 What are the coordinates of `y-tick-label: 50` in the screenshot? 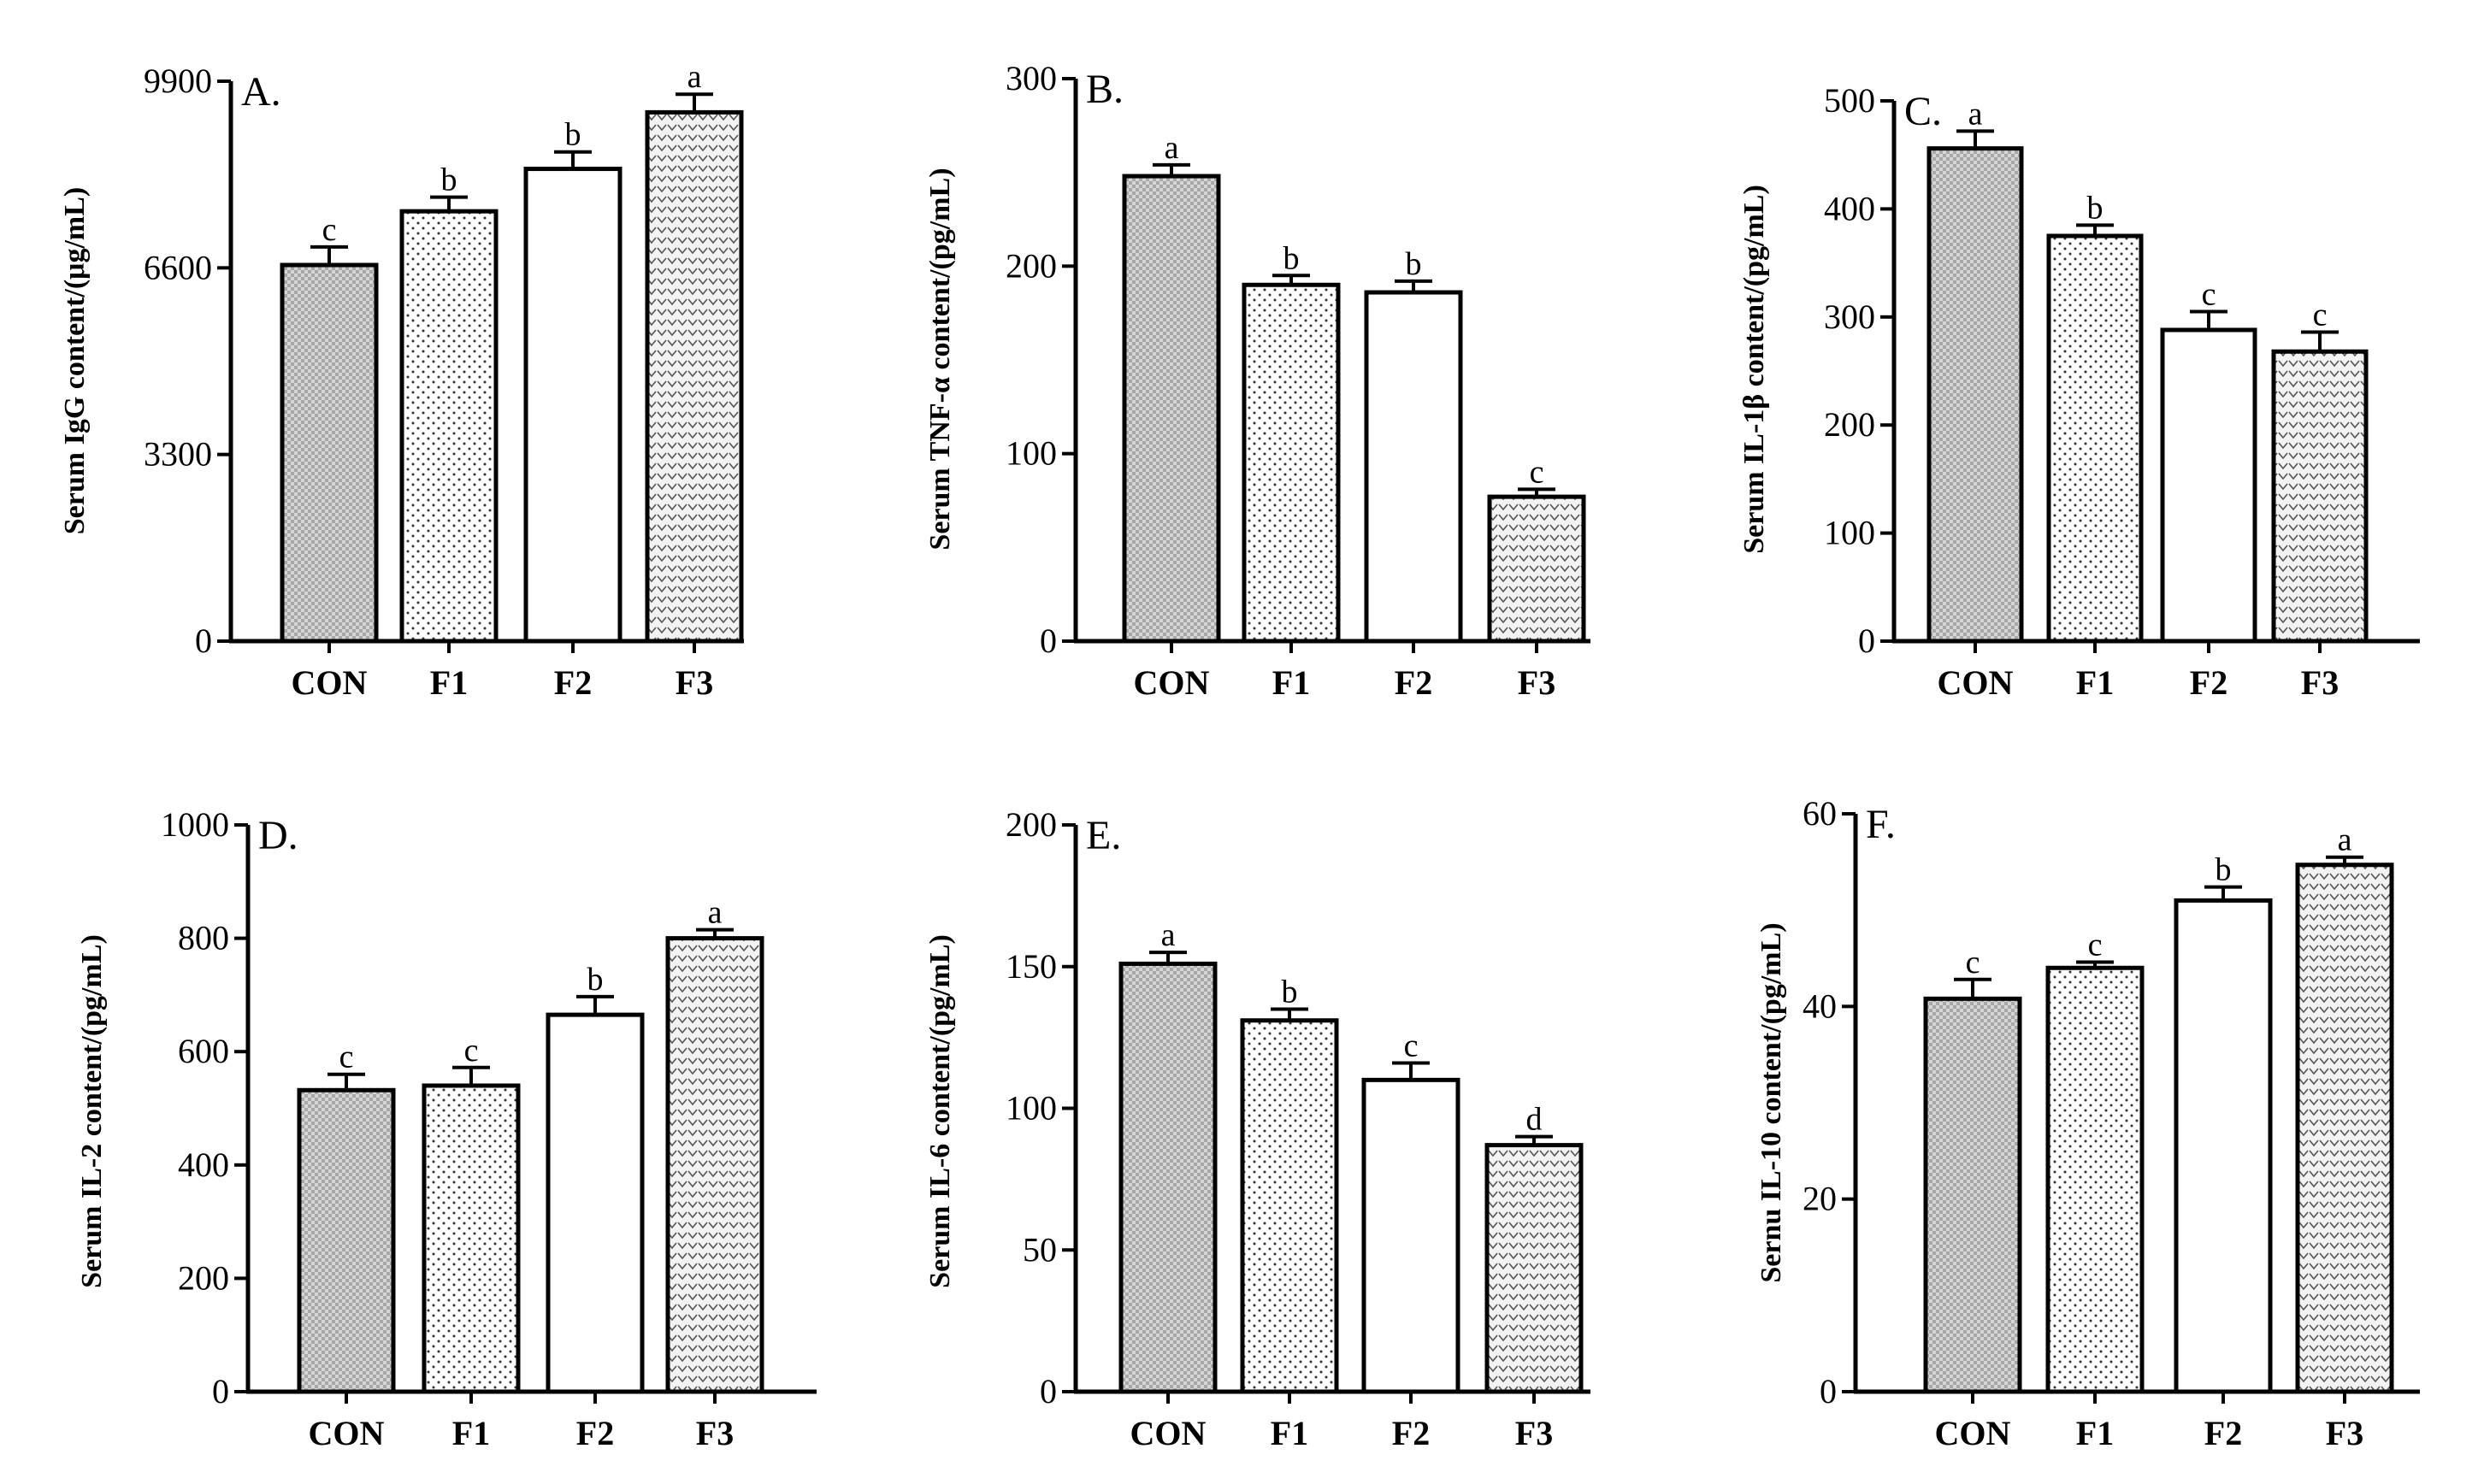 It's located at (1040, 1249).